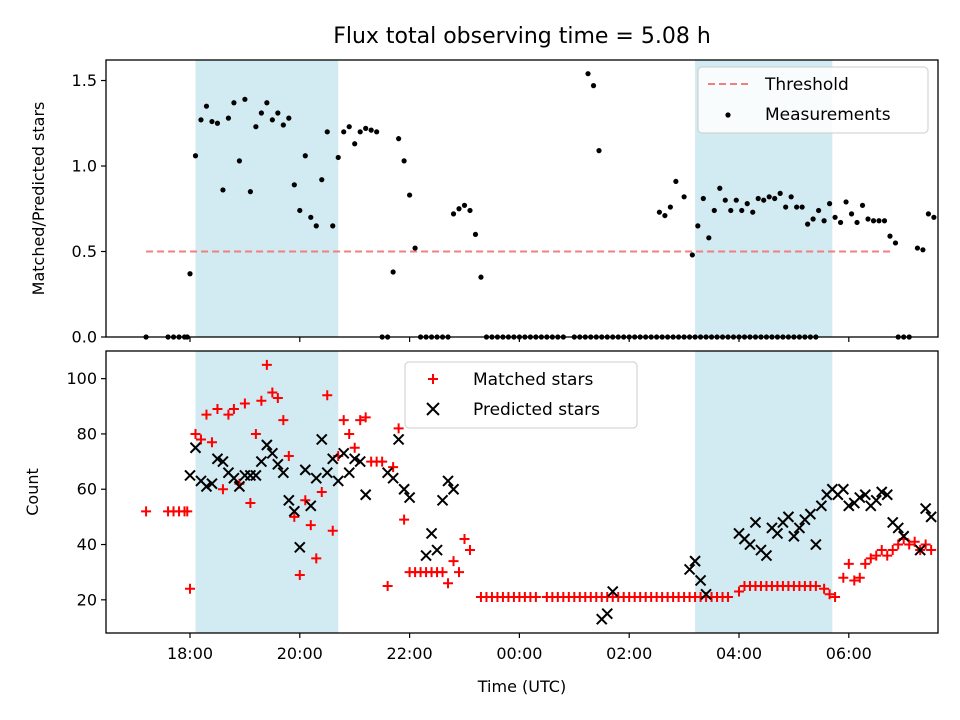 This screenshot has height=720, width=960. I want to click on legend-matched-label: Matched stars, so click(533, 380).